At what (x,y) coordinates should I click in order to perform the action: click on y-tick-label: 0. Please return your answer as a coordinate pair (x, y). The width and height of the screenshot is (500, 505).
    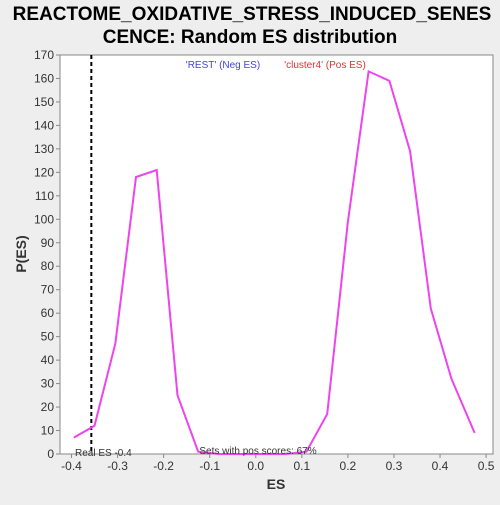
    Looking at the image, I should click on (50, 454).